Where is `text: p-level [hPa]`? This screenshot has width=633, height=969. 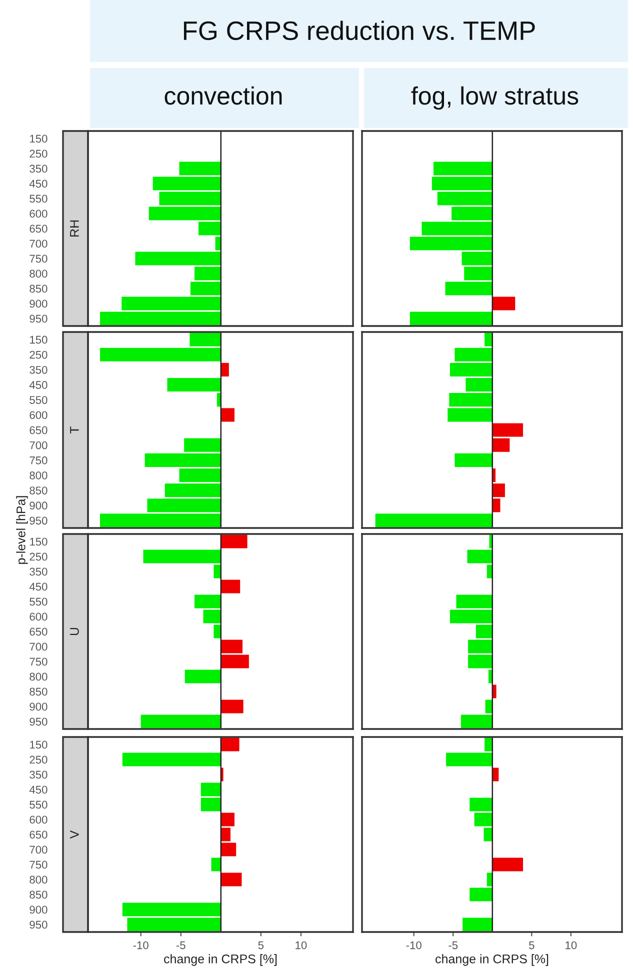 text: p-level [hPa] is located at coordinates (22, 530).